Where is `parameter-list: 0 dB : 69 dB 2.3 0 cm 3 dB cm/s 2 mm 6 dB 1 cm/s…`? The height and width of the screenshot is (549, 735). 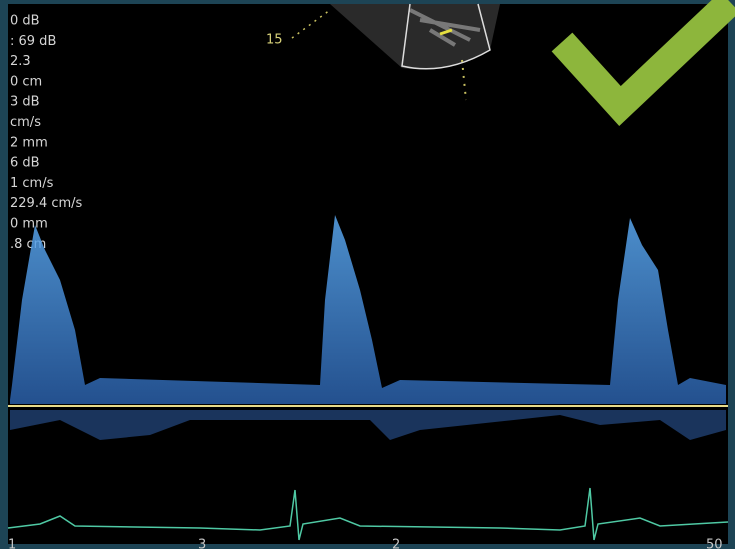 parameter-list: 0 dB : 69 dB 2.3 0 cm 3 dB cm/s 2 mm 6 dB 1 cm/s… is located at coordinates (46, 133).